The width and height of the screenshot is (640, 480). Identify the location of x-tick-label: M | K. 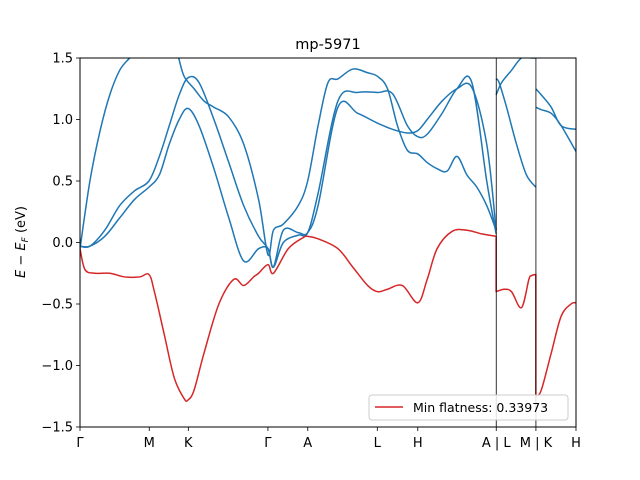
(536, 443).